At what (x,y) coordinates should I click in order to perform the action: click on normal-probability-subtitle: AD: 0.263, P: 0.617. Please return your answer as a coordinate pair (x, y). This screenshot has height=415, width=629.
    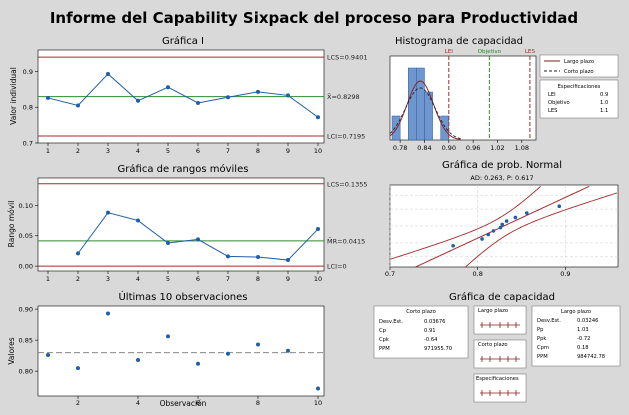
    Looking at the image, I should click on (501, 178).